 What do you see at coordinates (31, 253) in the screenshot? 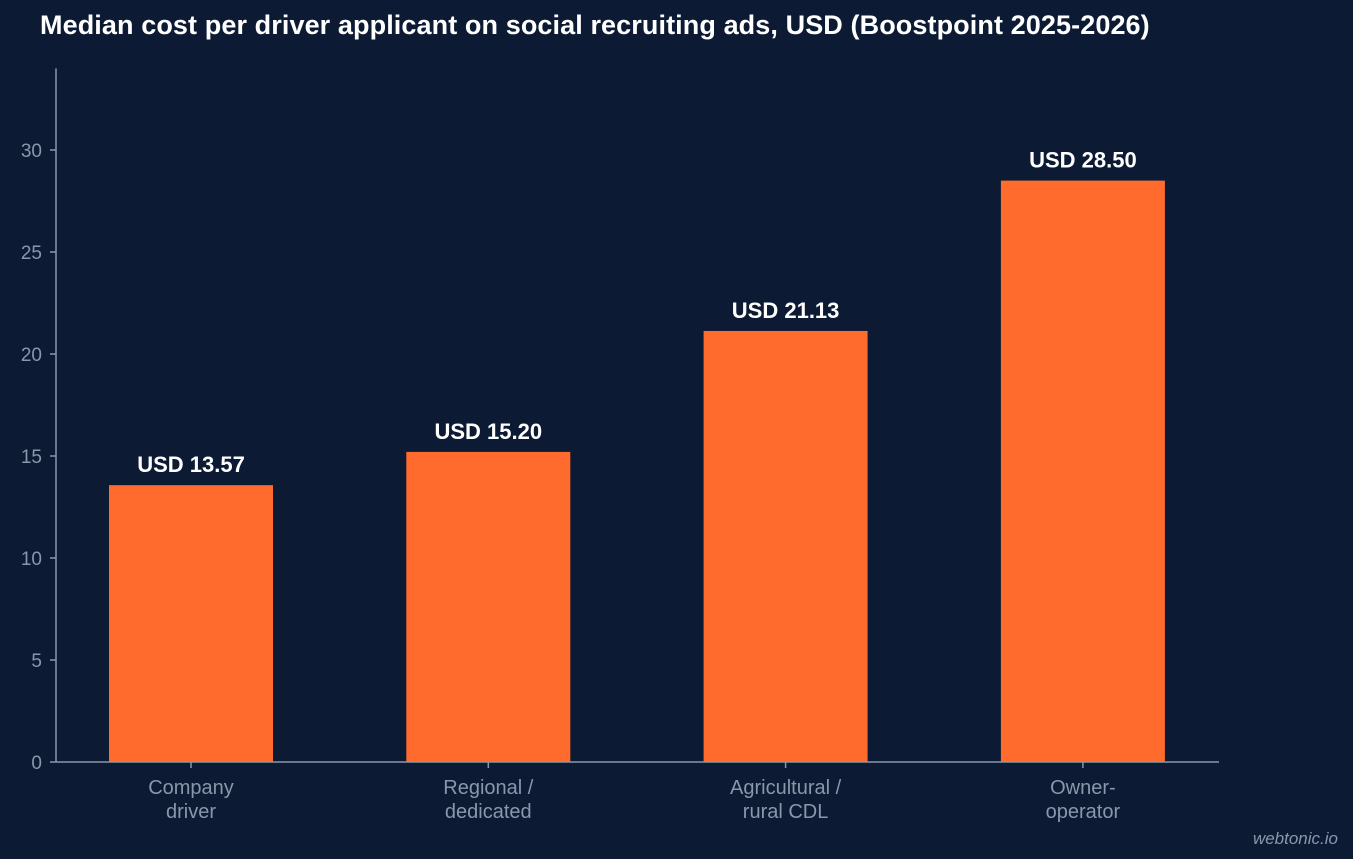
I see `y-tick-label: 25` at bounding box center [31, 253].